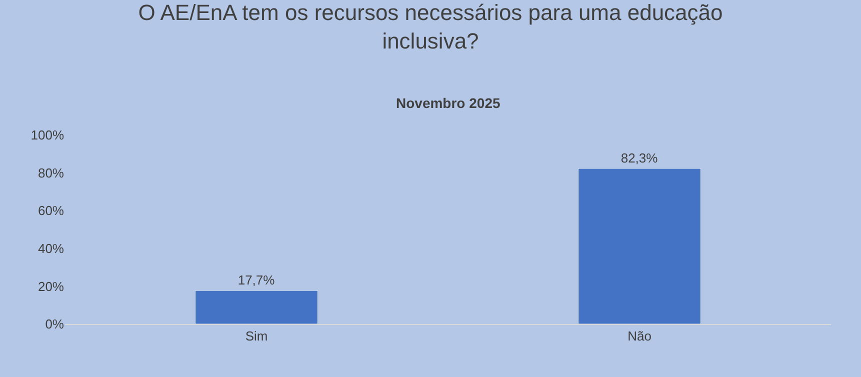 Image resolution: width=861 pixels, height=377 pixels. I want to click on y-tick-label: 80%, so click(51, 172).